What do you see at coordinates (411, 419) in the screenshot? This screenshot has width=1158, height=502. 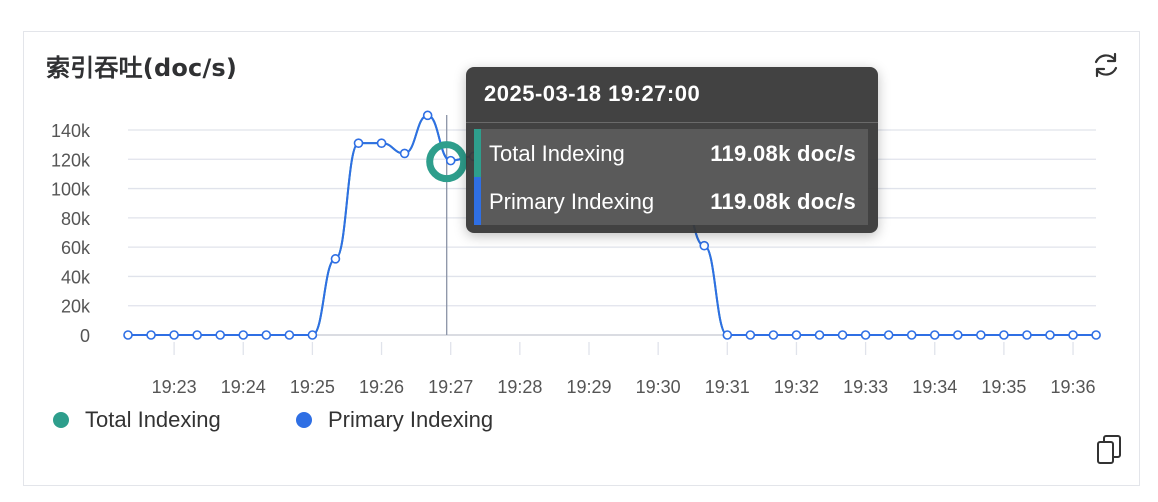 I see `legend-label-primary: Primary Indexing` at bounding box center [411, 419].